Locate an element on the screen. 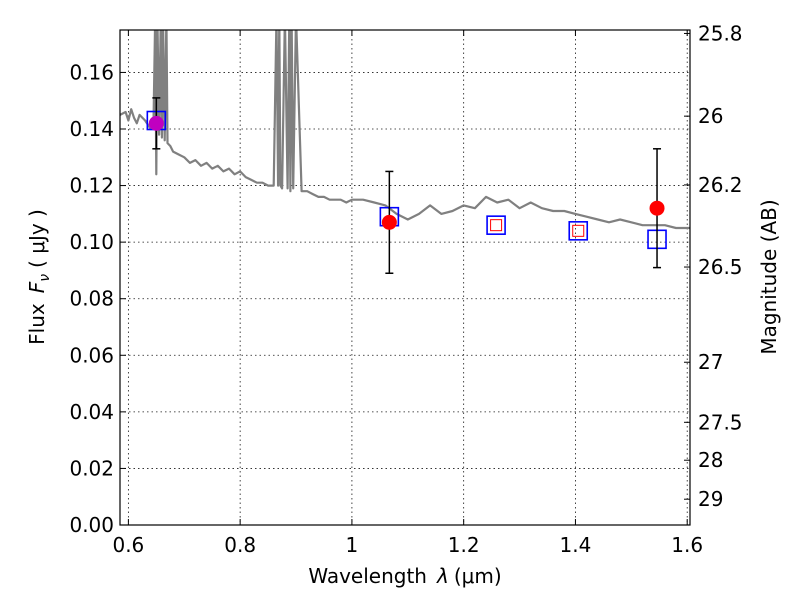  y-tick-label: 0.06 is located at coordinates (91, 355).